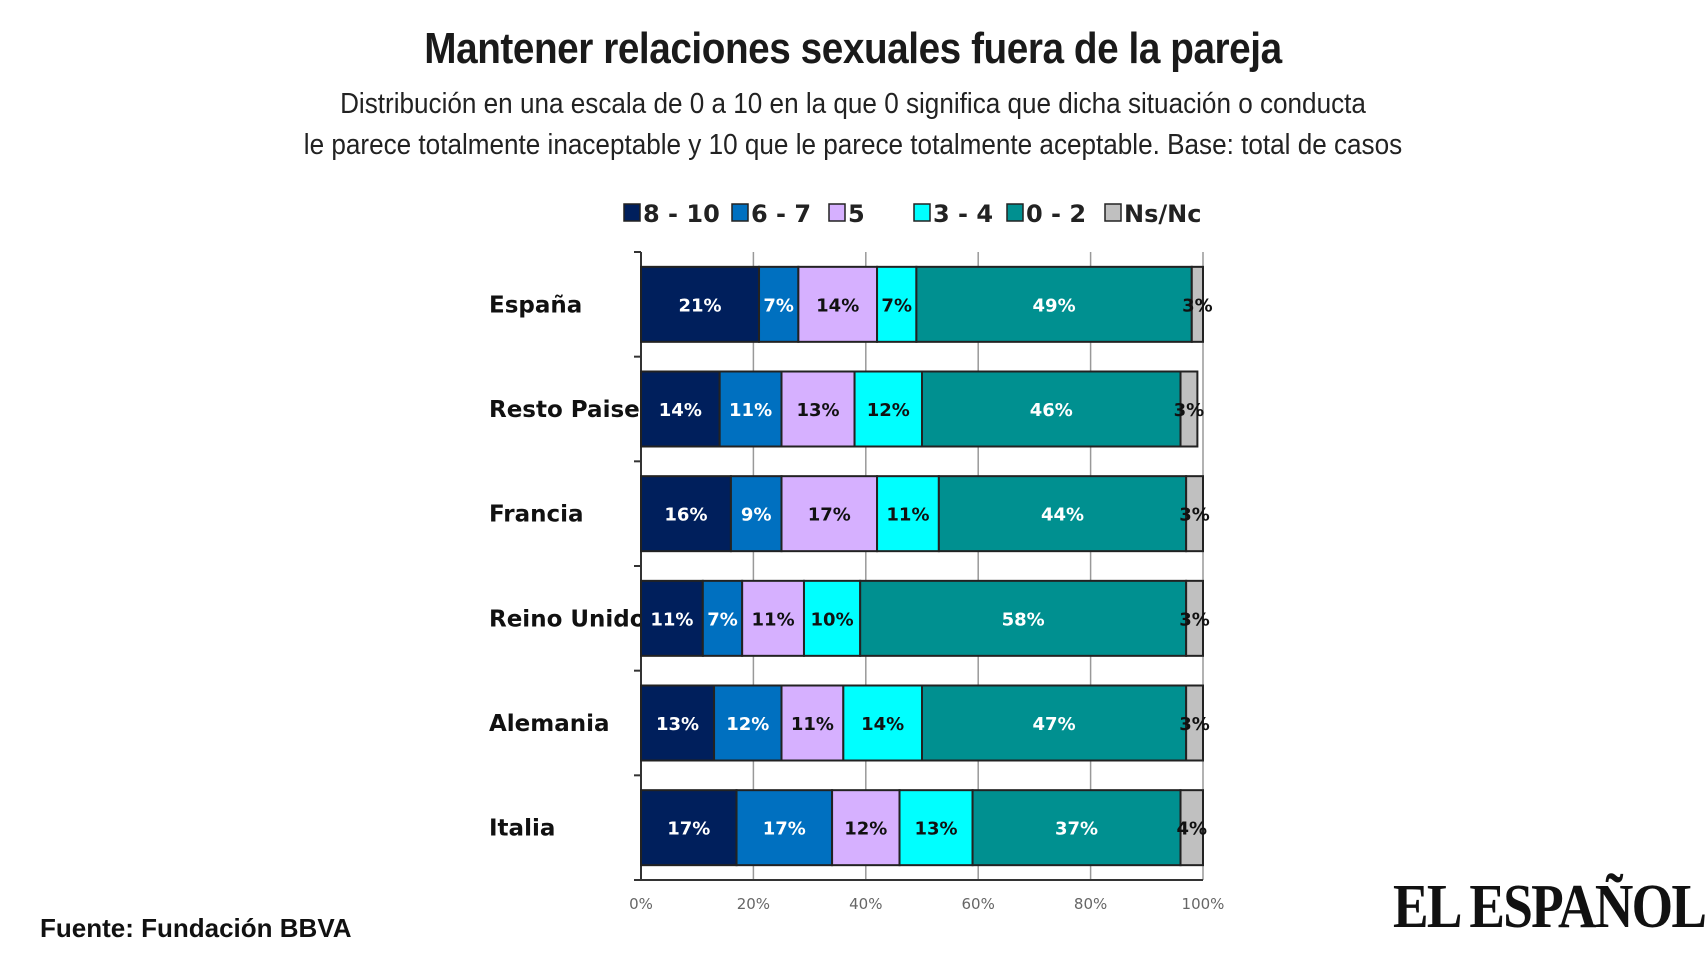 The width and height of the screenshot is (1706, 960). I want to click on data-label: 49%, so click(1054, 305).